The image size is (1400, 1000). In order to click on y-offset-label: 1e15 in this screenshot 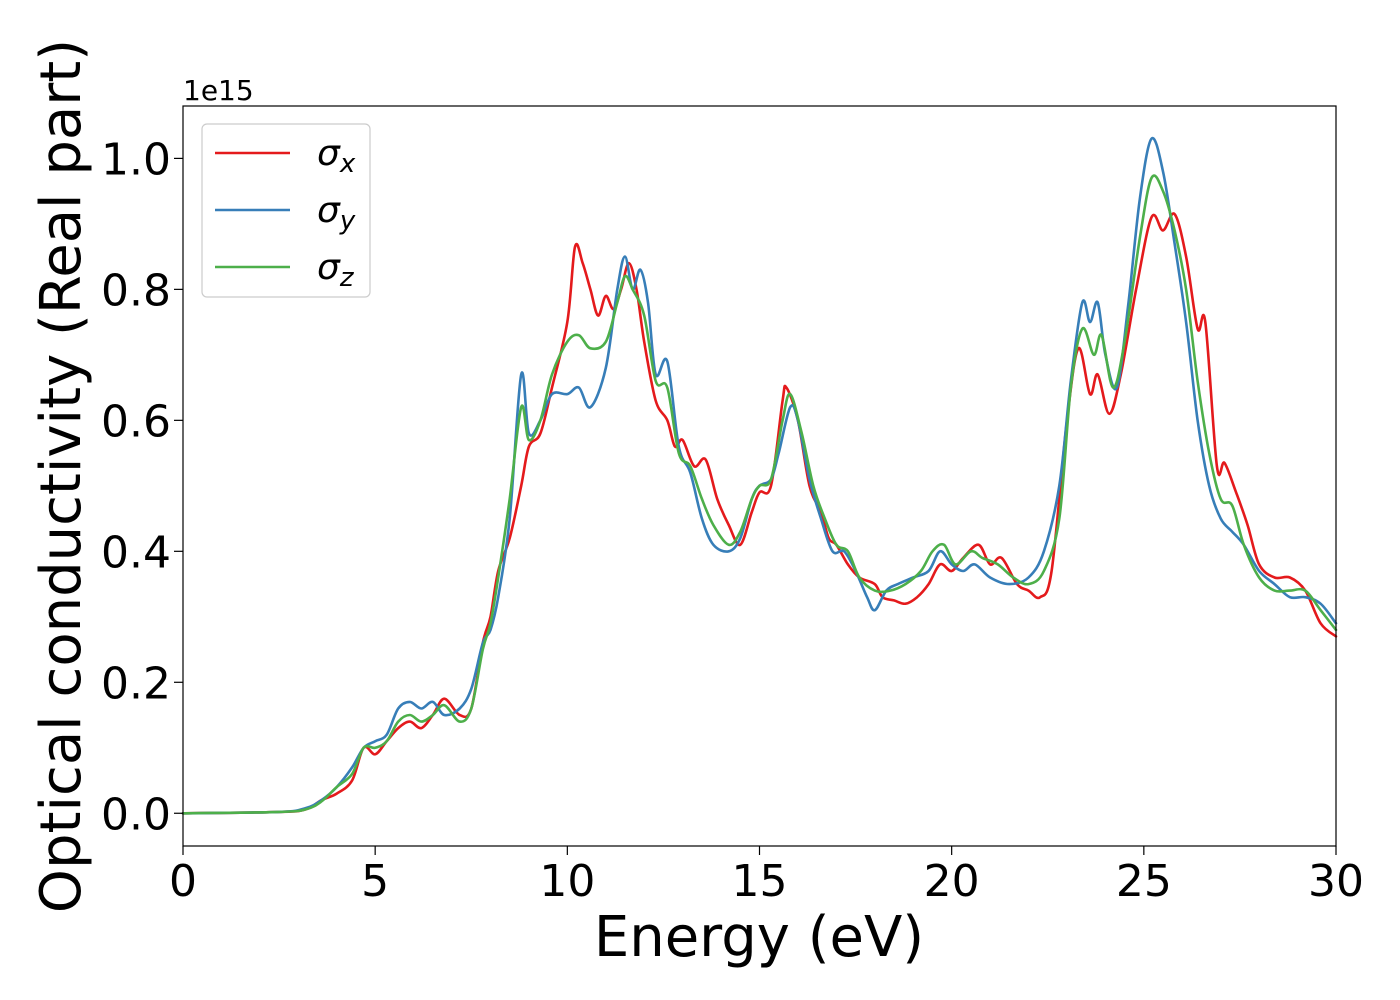, I will do `click(218, 90)`.